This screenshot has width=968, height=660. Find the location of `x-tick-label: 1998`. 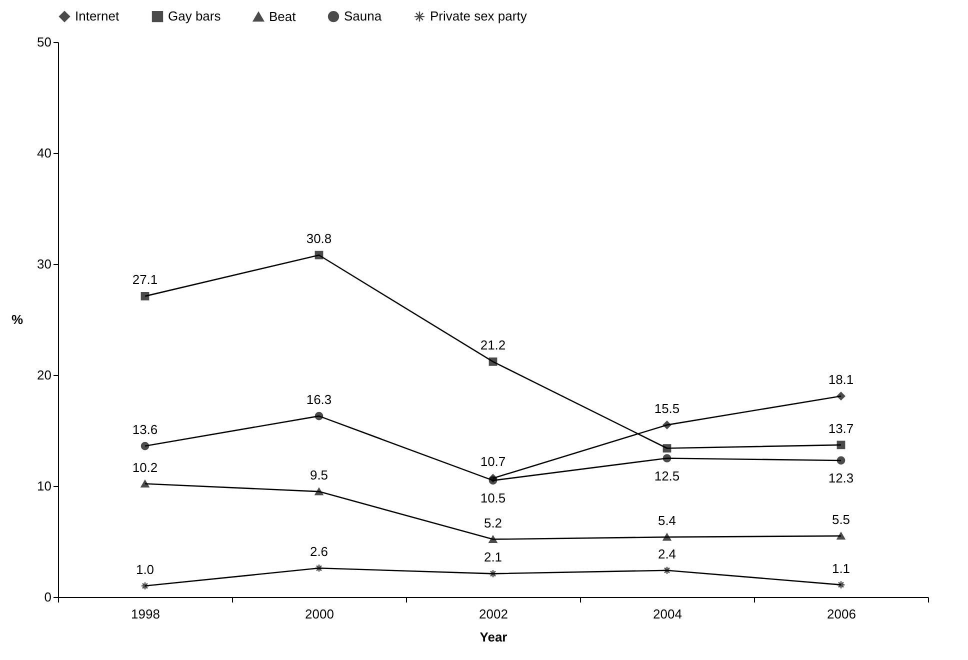

x-tick-label: 1998 is located at coordinates (145, 614).